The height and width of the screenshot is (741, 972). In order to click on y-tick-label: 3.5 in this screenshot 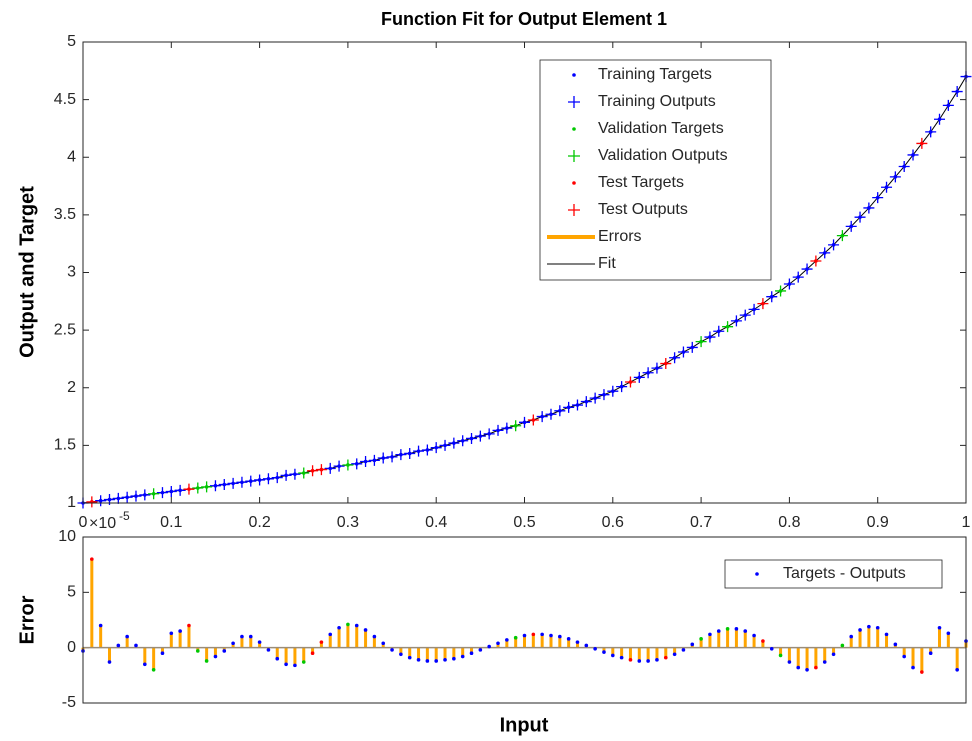, I will do `click(65, 214)`.